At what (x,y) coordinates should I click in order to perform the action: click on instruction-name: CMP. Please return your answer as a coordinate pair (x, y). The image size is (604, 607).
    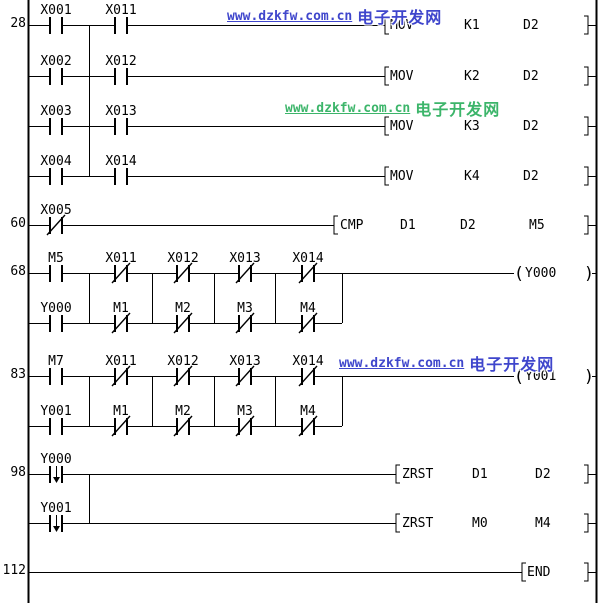
    Looking at the image, I should click on (352, 225).